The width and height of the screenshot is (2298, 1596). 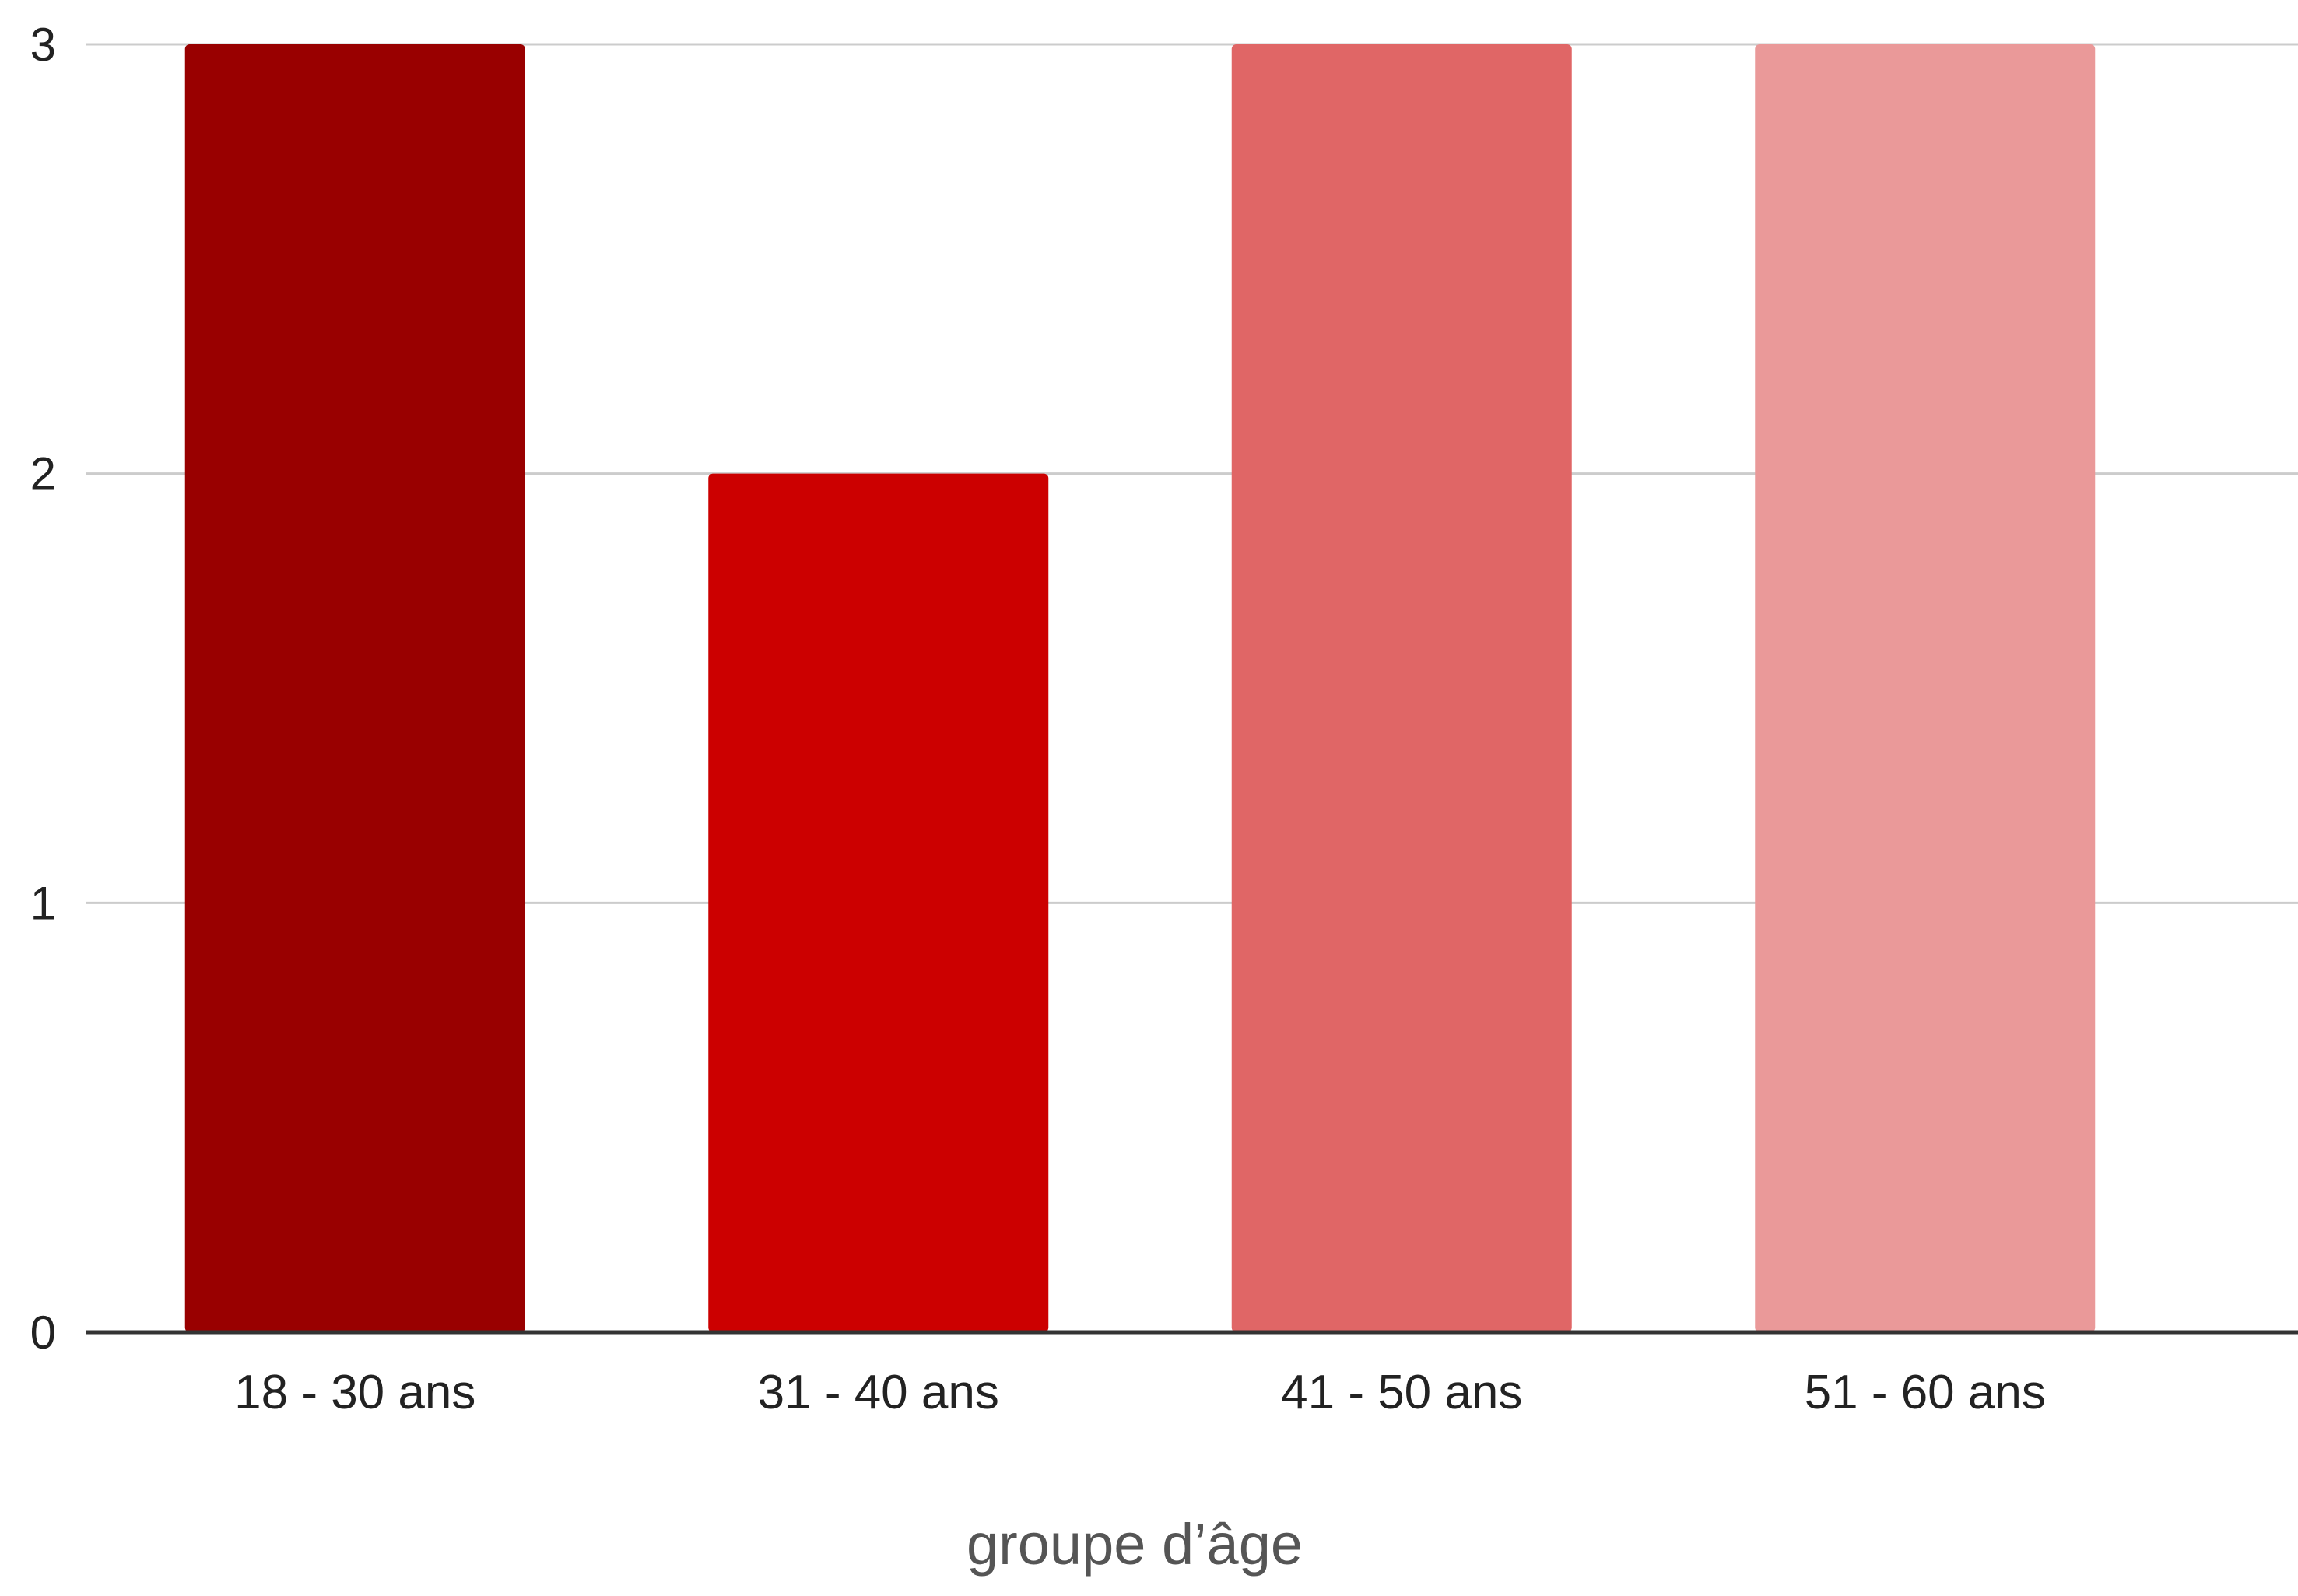 What do you see at coordinates (43, 474) in the screenshot?
I see `y-tick-label-2: 2` at bounding box center [43, 474].